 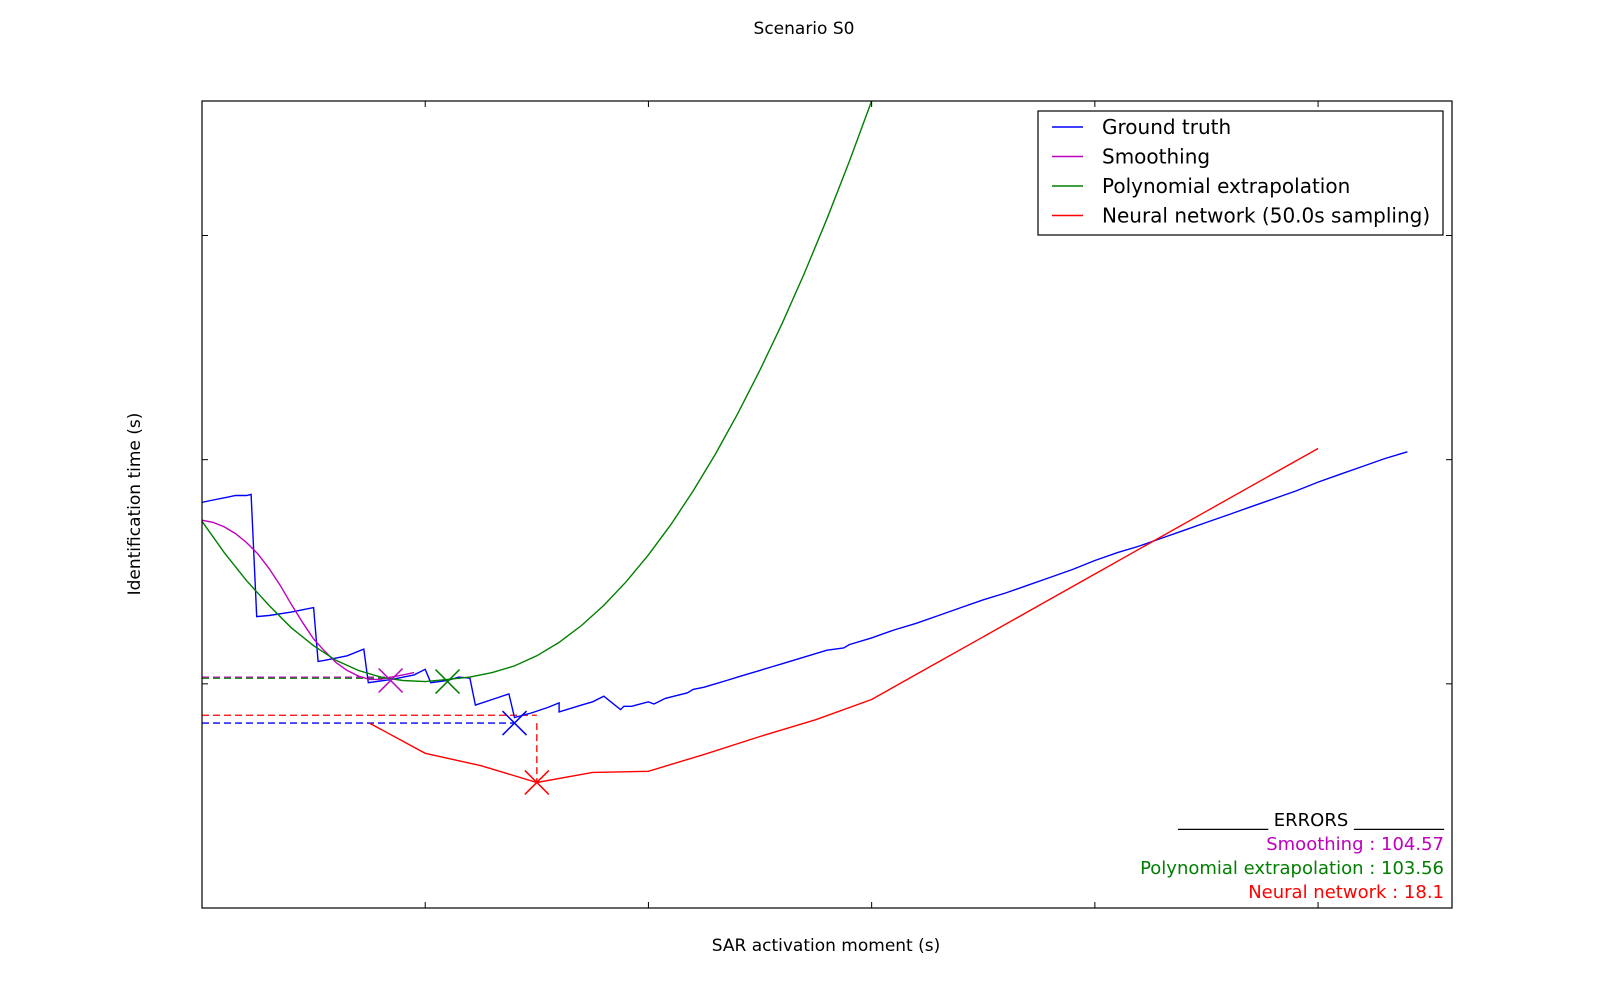 I want to click on legend-frame, so click(x=1240, y=173).